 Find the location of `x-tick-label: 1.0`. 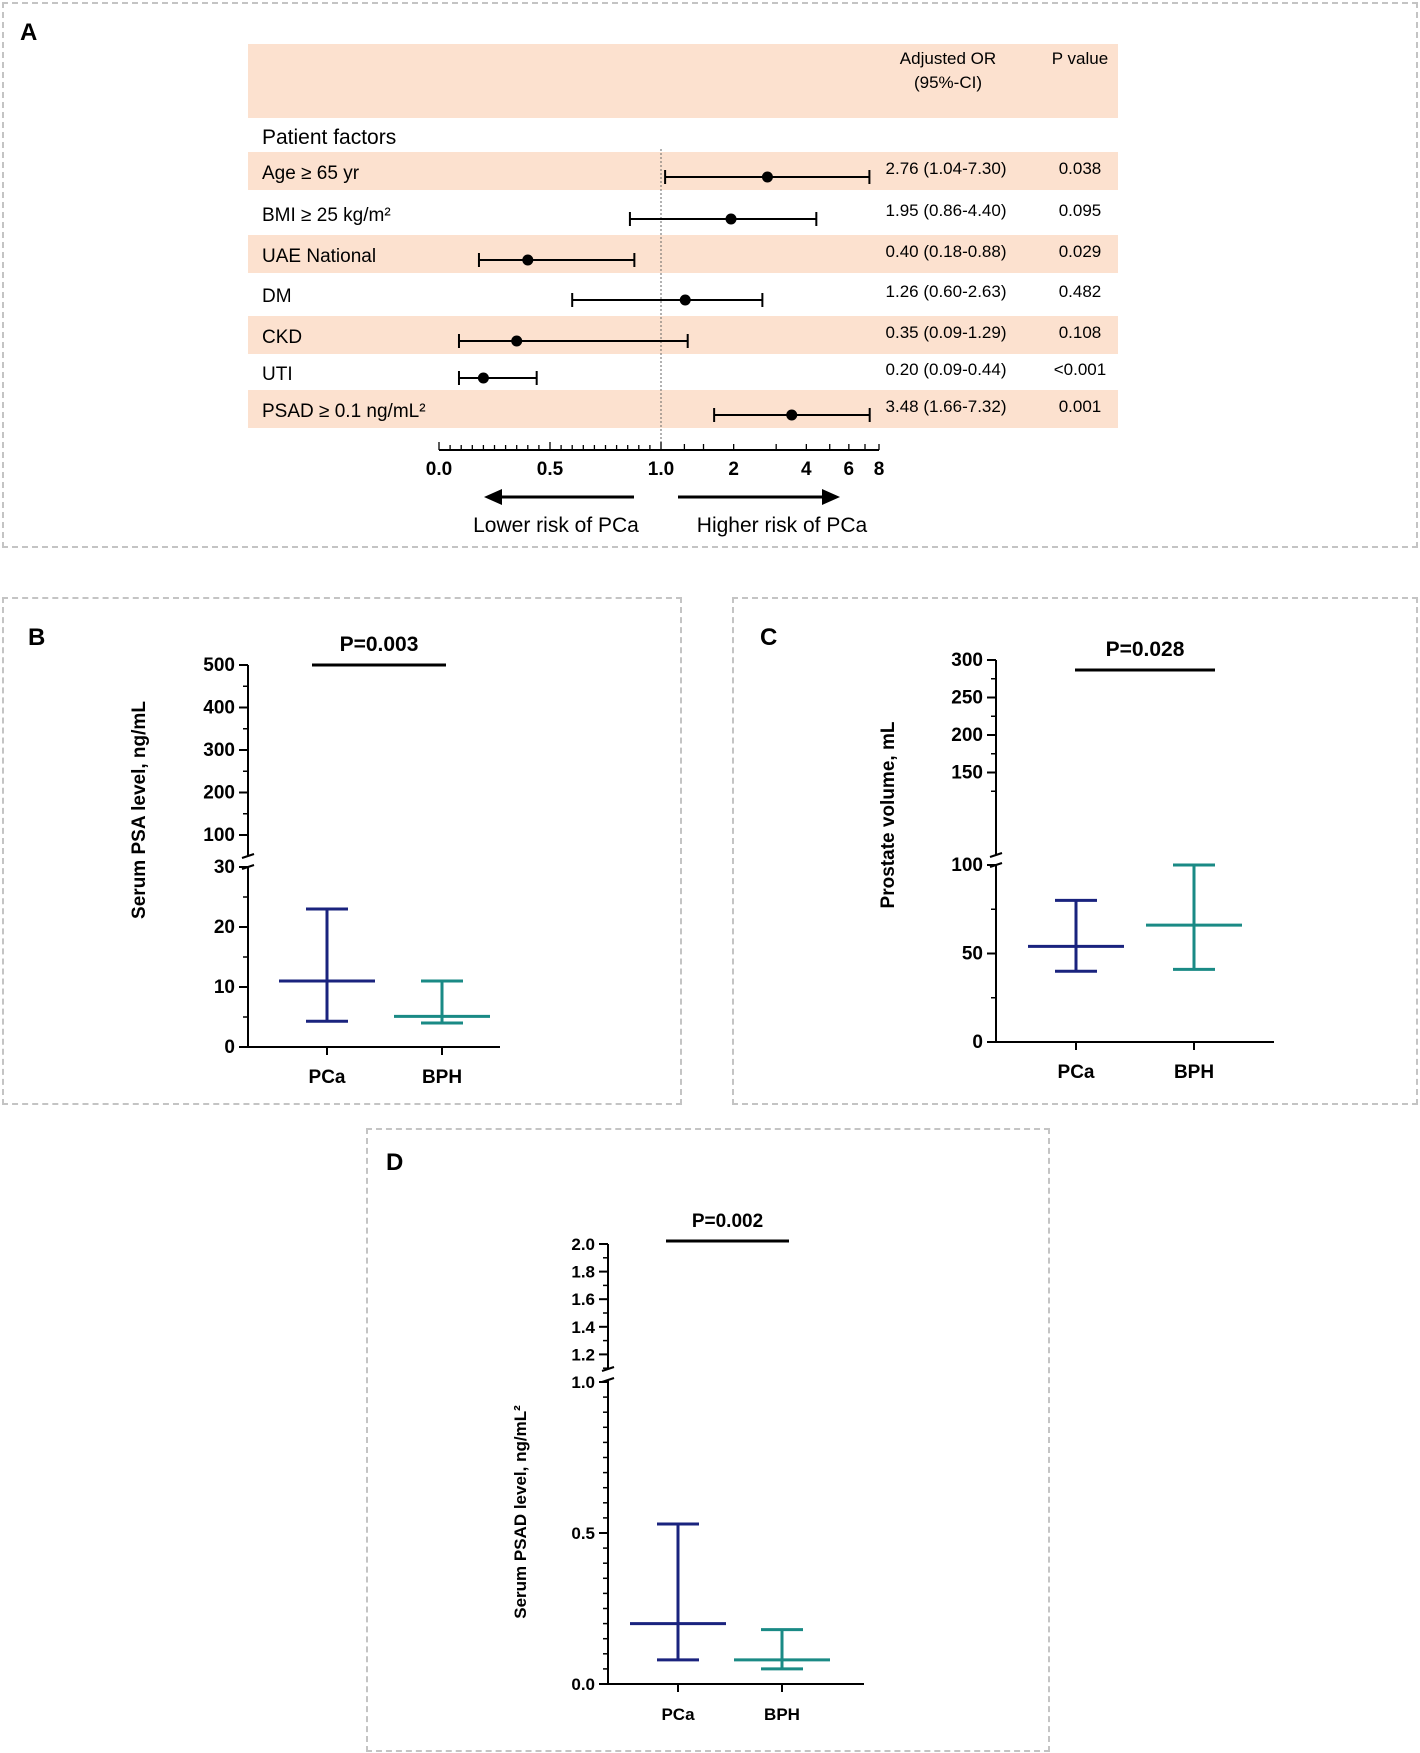

x-tick-label: 1.0 is located at coordinates (661, 469).